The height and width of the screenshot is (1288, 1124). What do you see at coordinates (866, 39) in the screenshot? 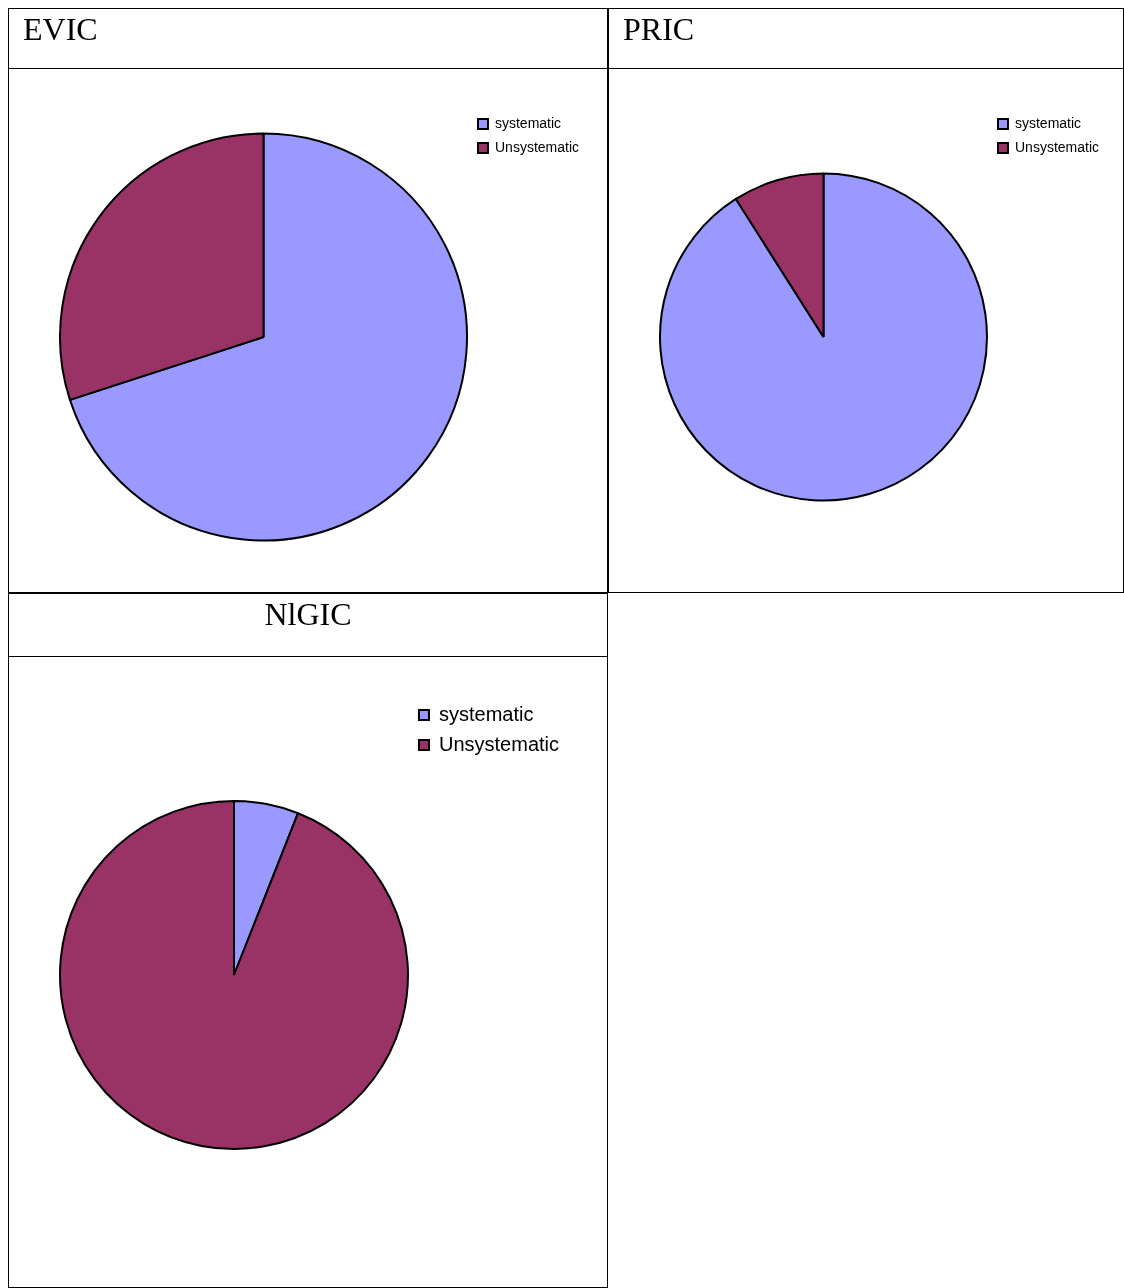
I see `chart-title: PRIC` at bounding box center [866, 39].